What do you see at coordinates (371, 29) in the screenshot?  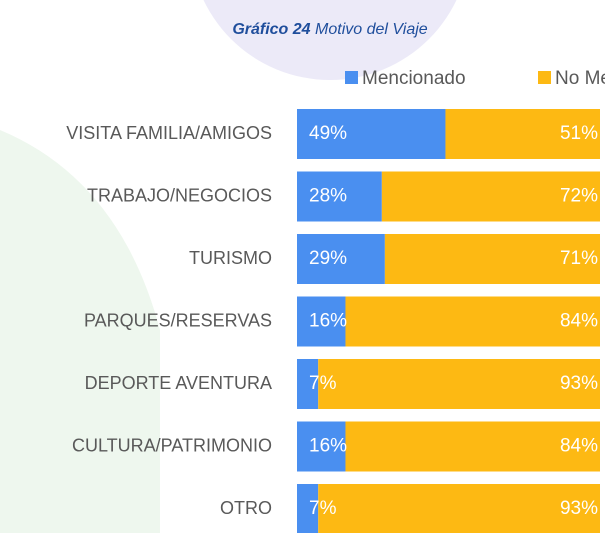 I see `subtitle: Motivo del Viaje` at bounding box center [371, 29].